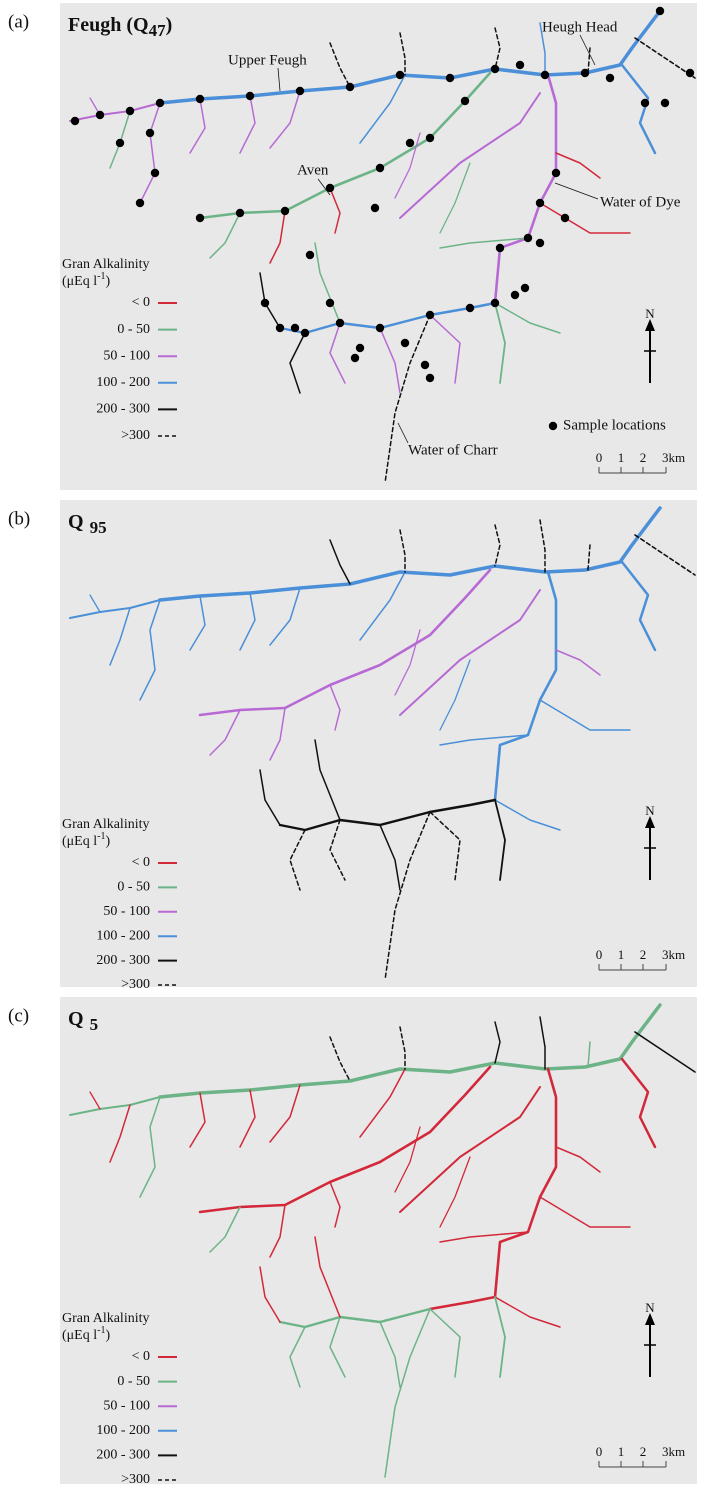 The image size is (701, 1491). I want to click on legend-label: < 0, so click(141, 1356).